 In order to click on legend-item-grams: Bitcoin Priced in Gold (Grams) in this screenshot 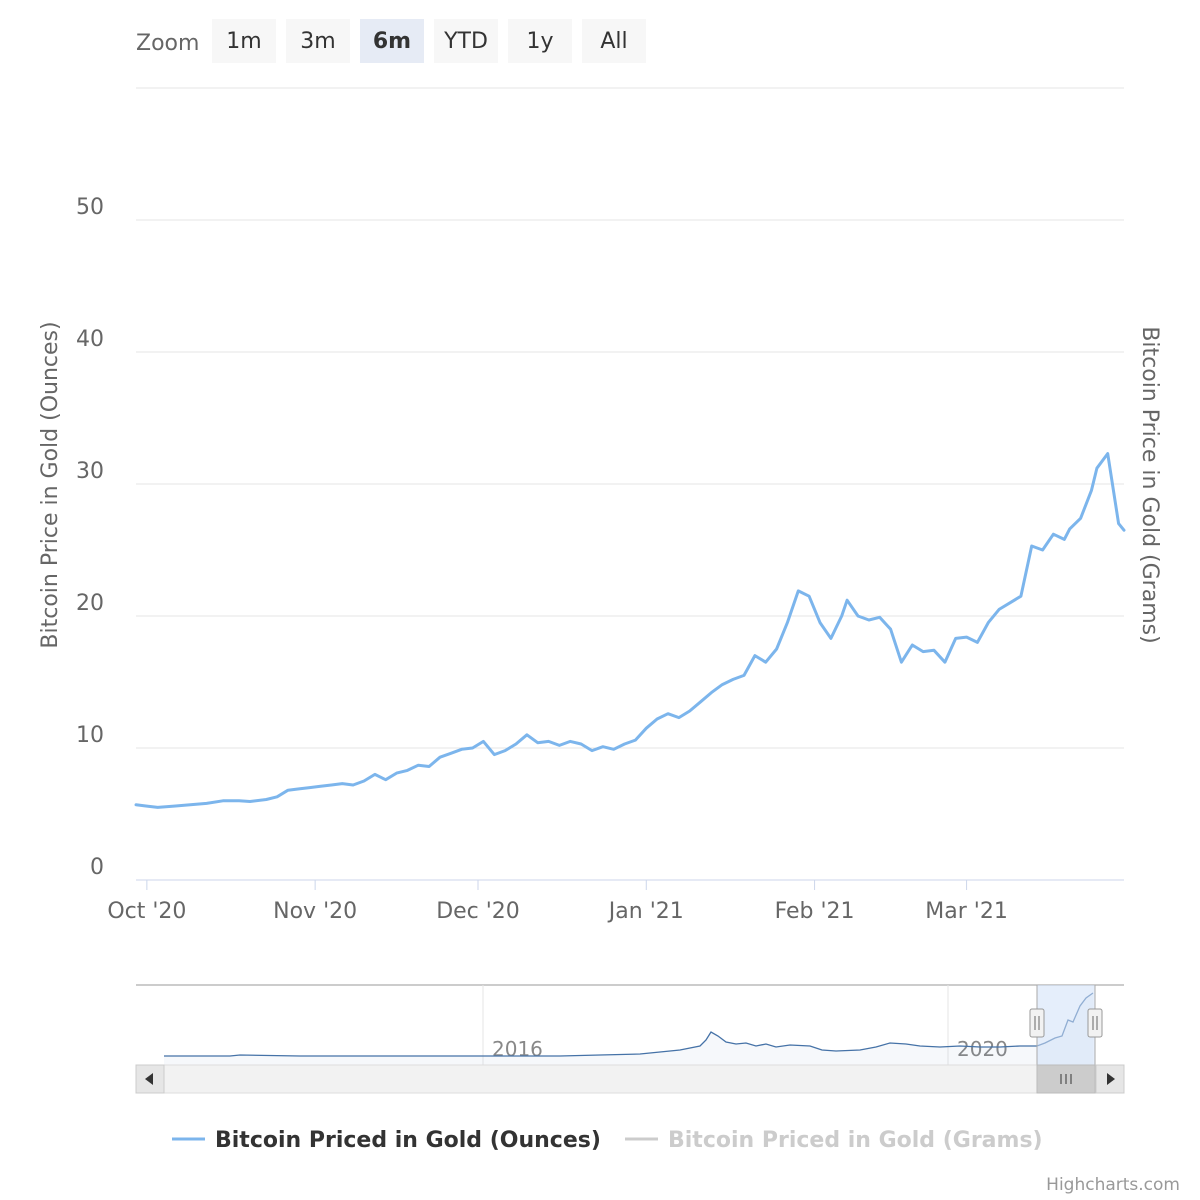, I will do `click(834, 1140)`.